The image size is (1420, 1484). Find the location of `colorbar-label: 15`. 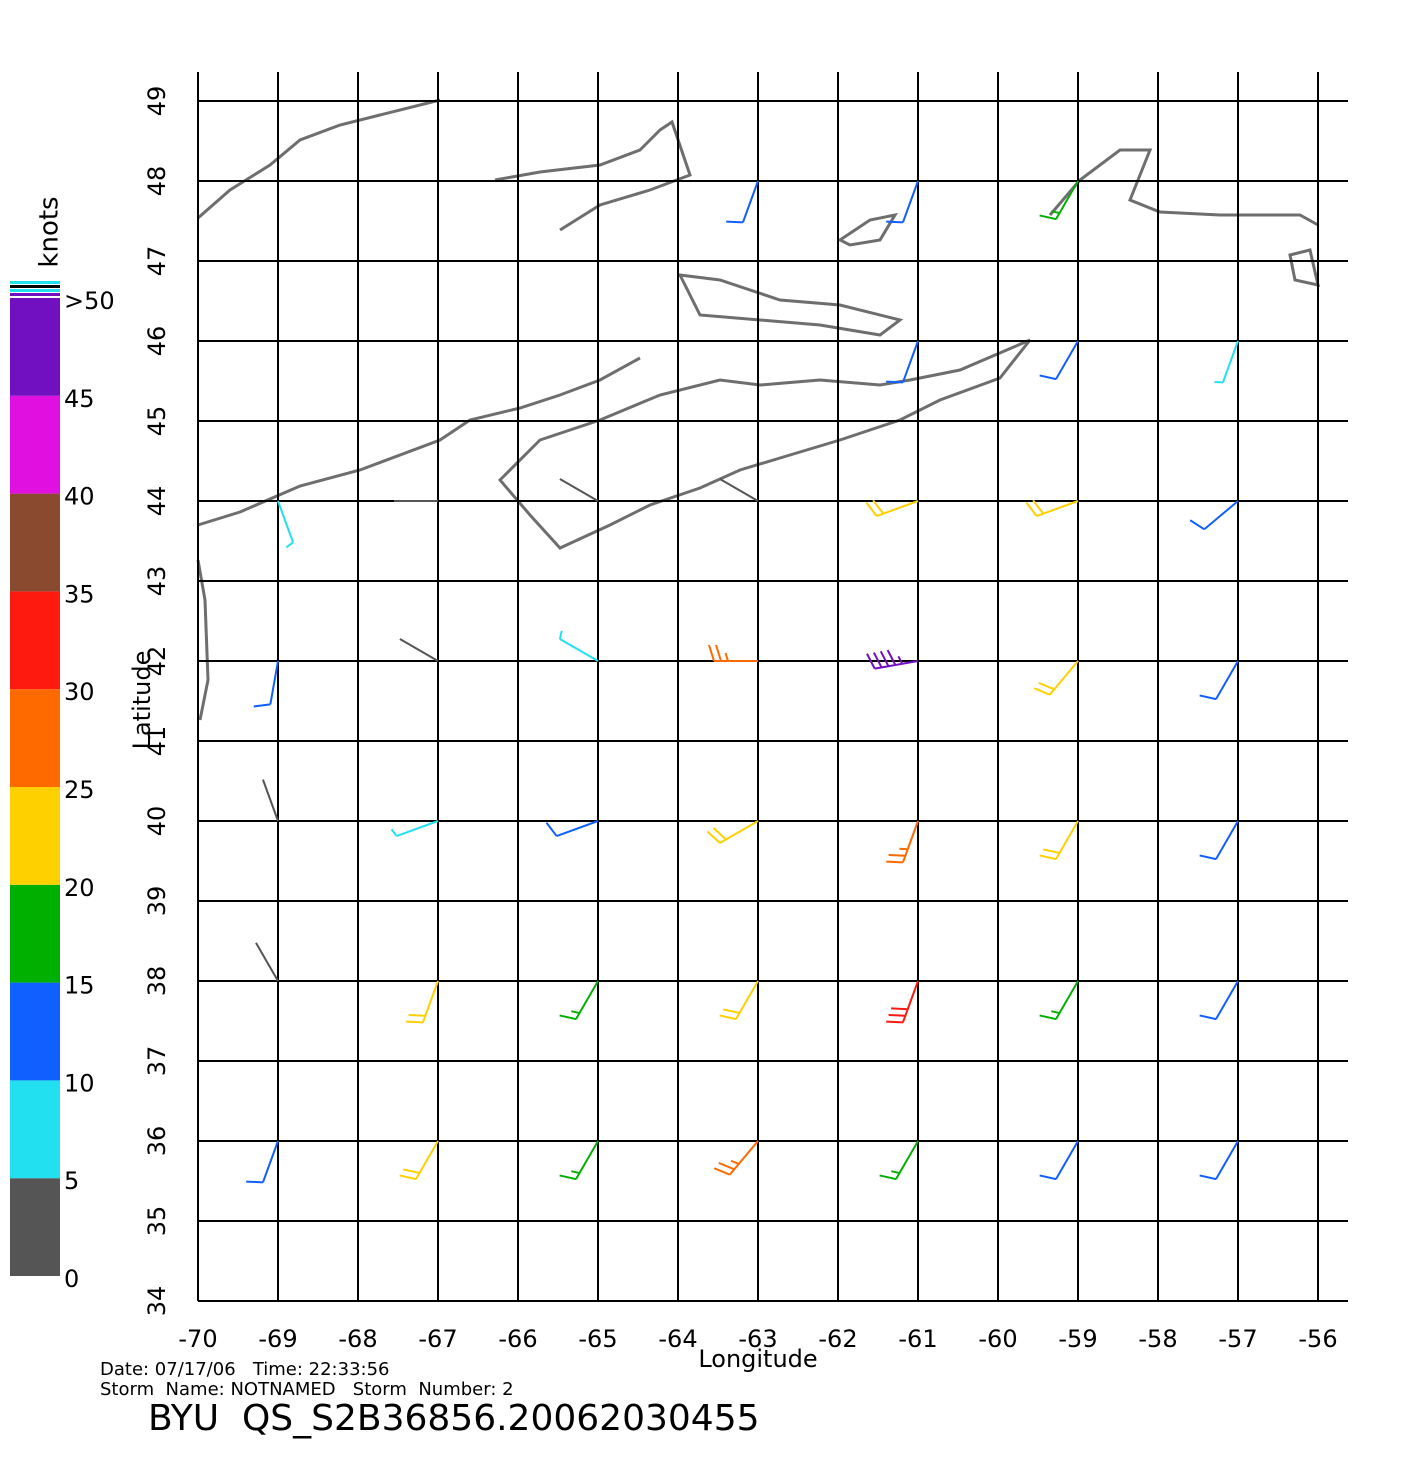

colorbar-label: 15 is located at coordinates (79, 986).